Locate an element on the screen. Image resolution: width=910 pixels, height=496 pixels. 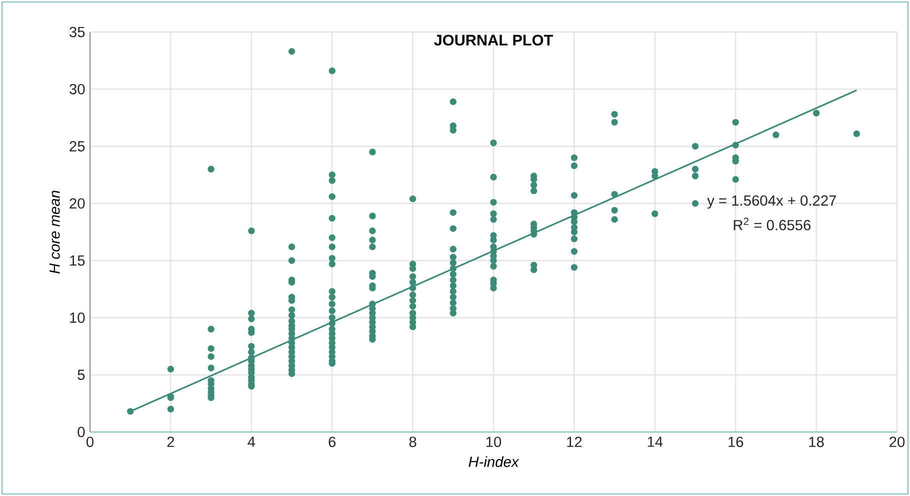
x-tick-label: 2 is located at coordinates (170, 441).